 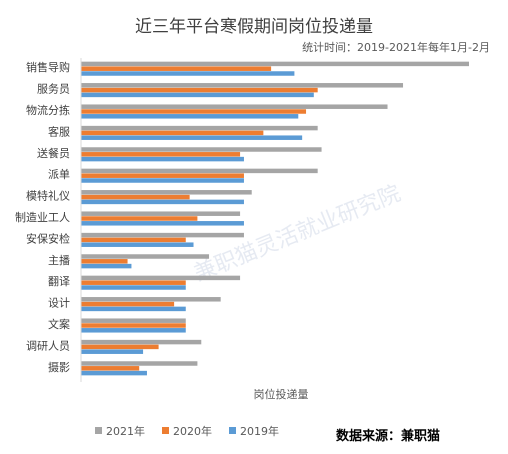 I want to click on category-label: 调研人员, so click(x=48, y=345).